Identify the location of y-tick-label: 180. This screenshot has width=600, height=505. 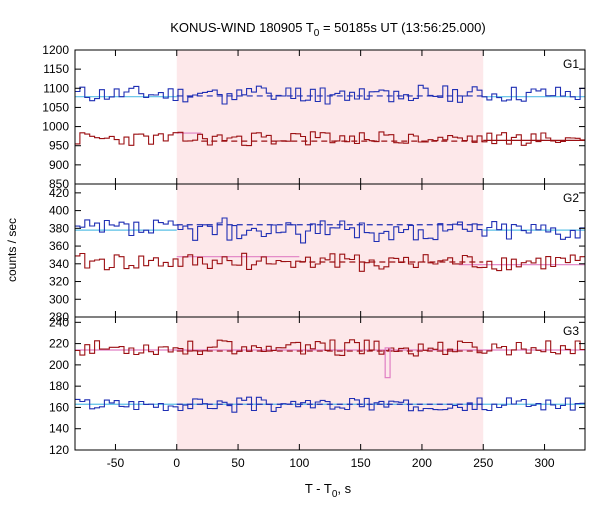
(59, 386).